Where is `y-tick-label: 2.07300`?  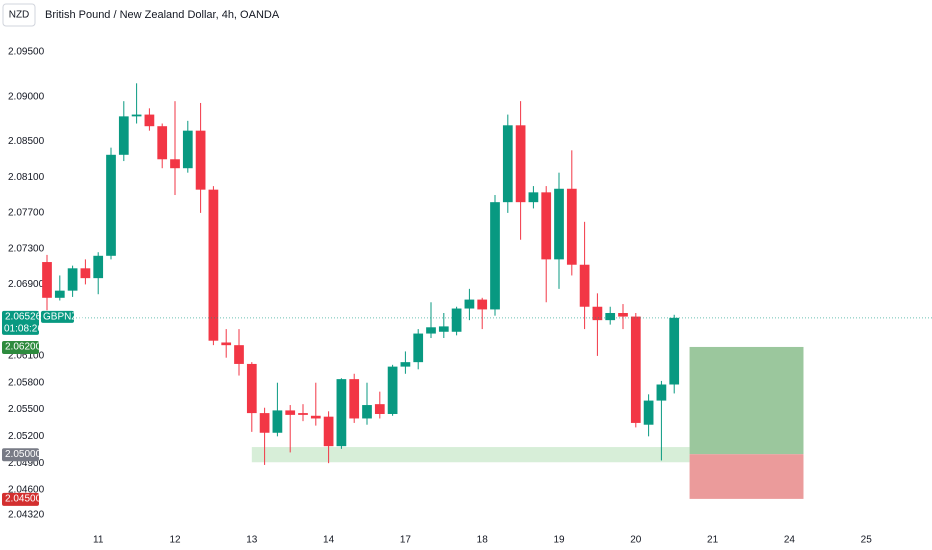 y-tick-label: 2.07300 is located at coordinates (26, 248).